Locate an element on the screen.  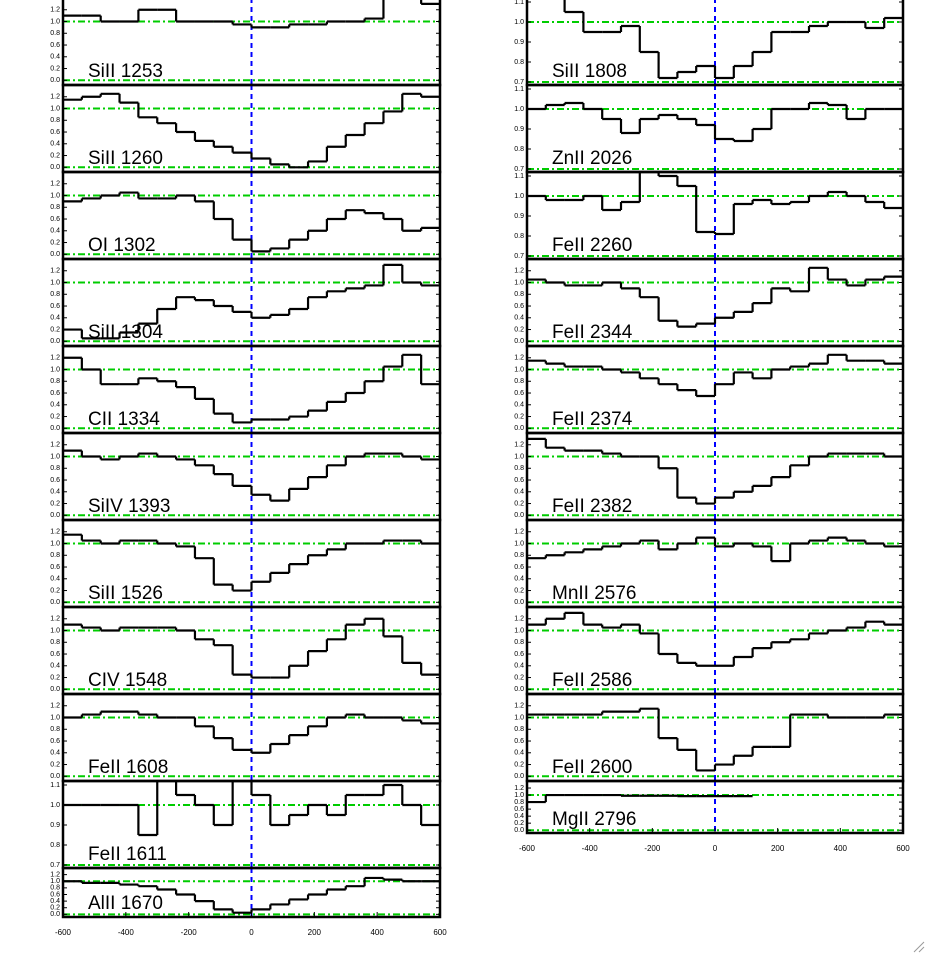
panel-label: ZnII 2026 is located at coordinates (592, 158).